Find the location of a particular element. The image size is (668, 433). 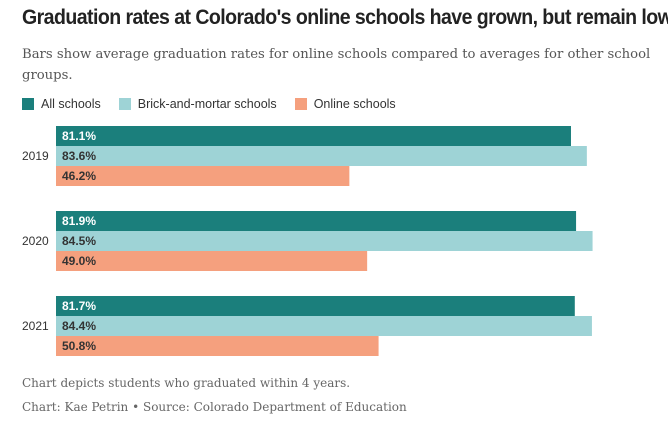

bar-online-2020 is located at coordinates (212, 261).